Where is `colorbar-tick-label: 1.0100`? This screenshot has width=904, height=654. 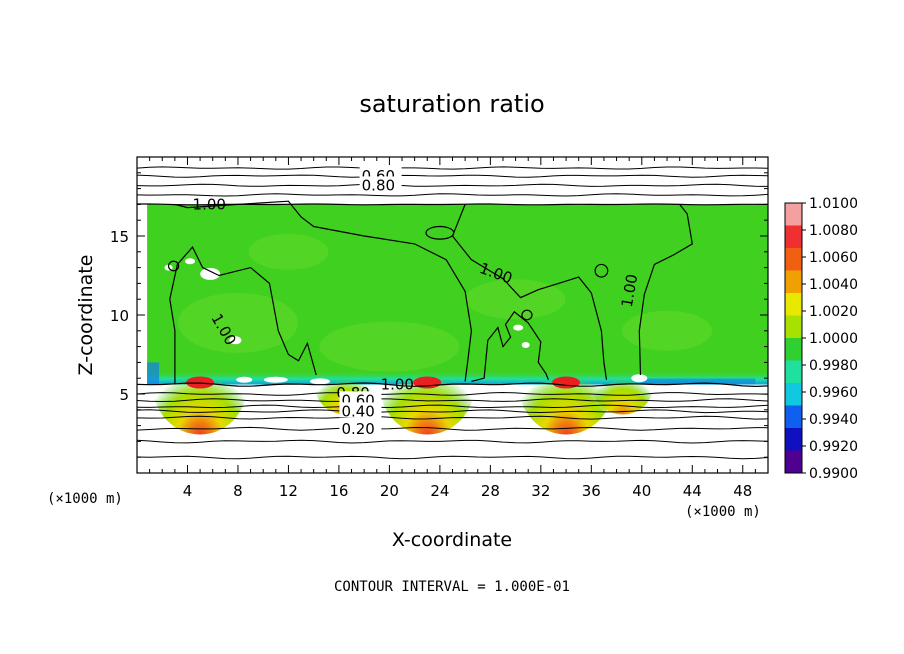 colorbar-tick-label: 1.0100 is located at coordinates (833, 204).